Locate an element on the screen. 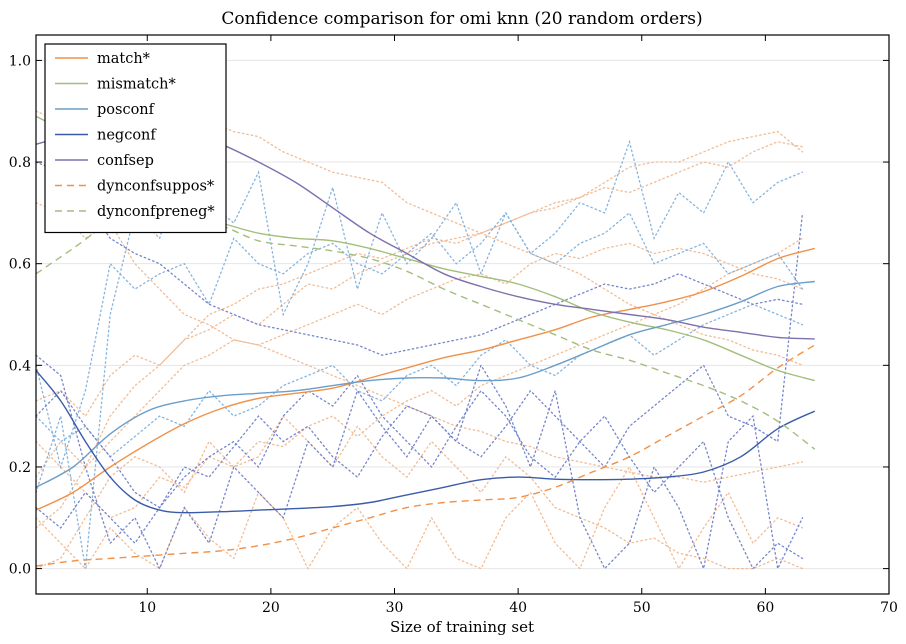 This screenshot has height=644, width=906. legend-label: dynconfsuppos* is located at coordinates (156, 187).